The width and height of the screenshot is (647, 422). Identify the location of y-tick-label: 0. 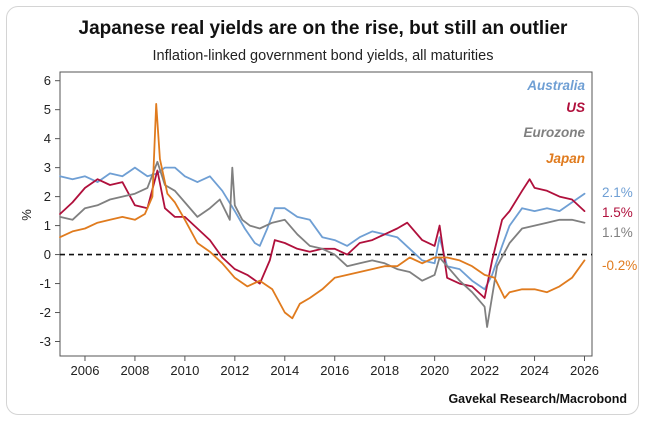
(47, 254).